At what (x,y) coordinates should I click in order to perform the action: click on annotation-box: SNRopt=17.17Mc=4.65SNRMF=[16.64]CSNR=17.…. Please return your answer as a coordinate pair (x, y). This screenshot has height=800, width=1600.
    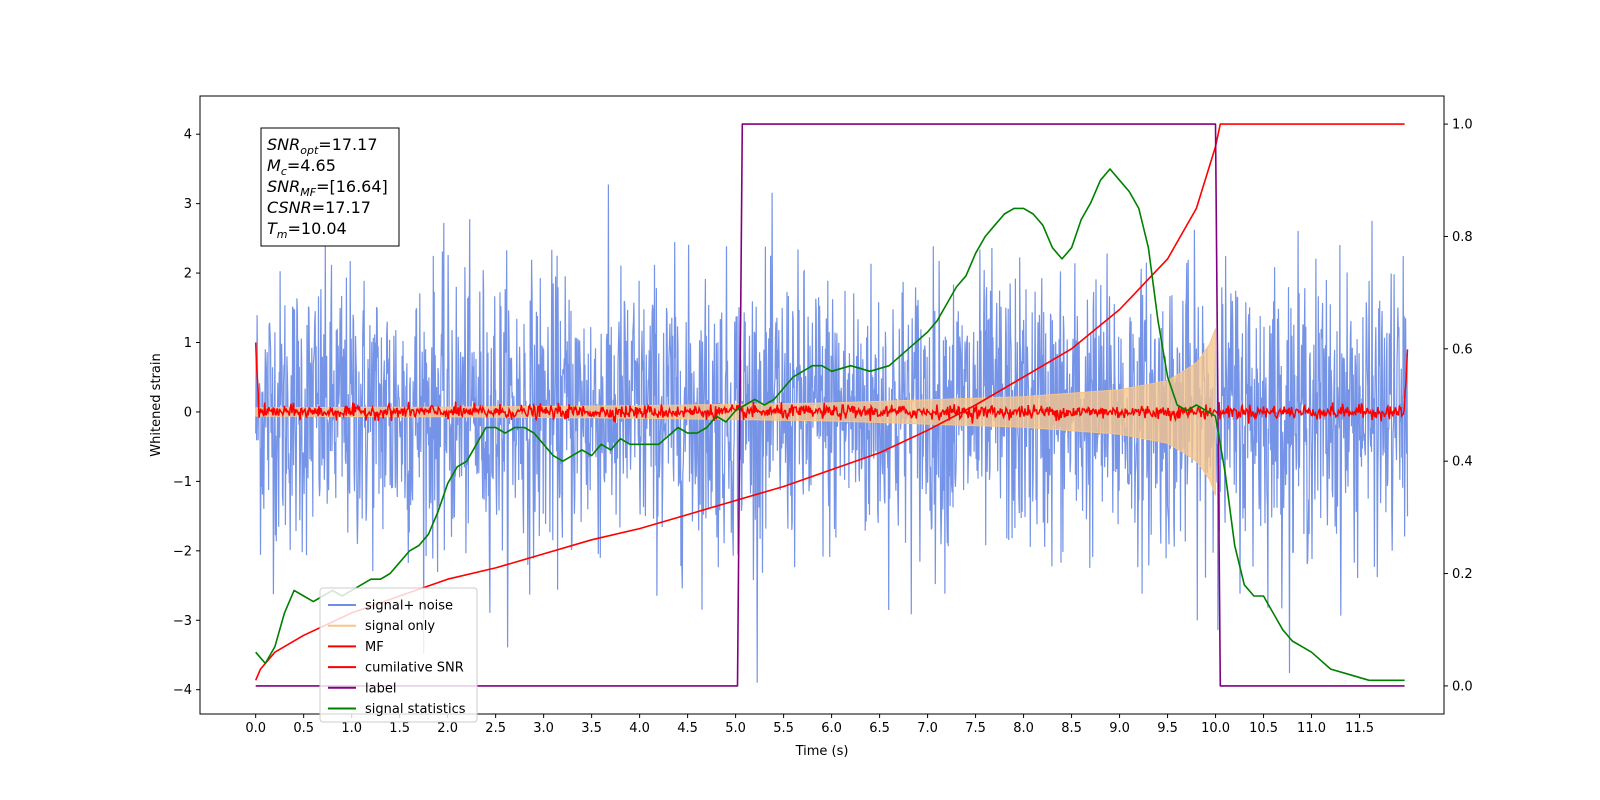
    Looking at the image, I should click on (330, 187).